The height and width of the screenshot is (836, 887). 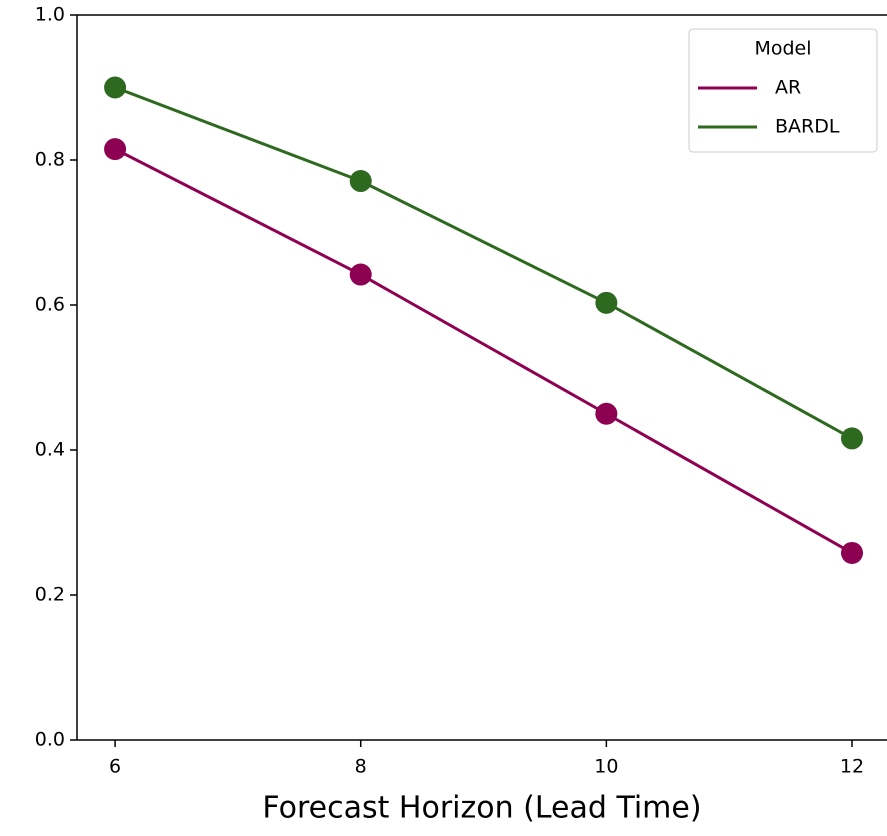 What do you see at coordinates (50, 740) in the screenshot?
I see `y-tick-label: 0.0` at bounding box center [50, 740].